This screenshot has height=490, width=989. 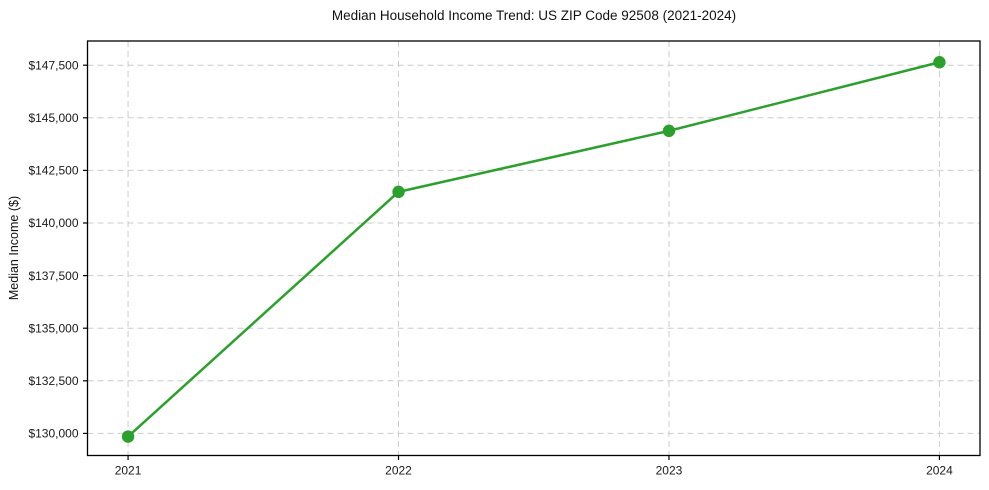 I want to click on y-tick-label: $130,000, so click(x=53, y=434).